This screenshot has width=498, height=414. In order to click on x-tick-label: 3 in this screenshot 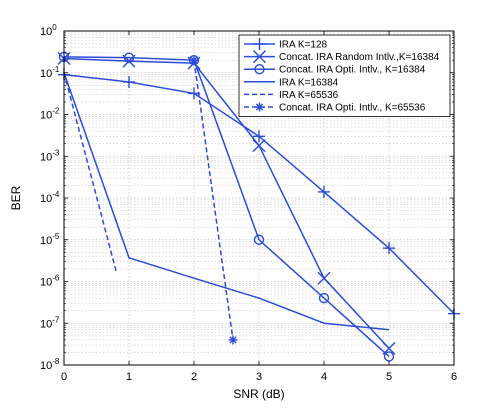, I will do `click(259, 377)`.